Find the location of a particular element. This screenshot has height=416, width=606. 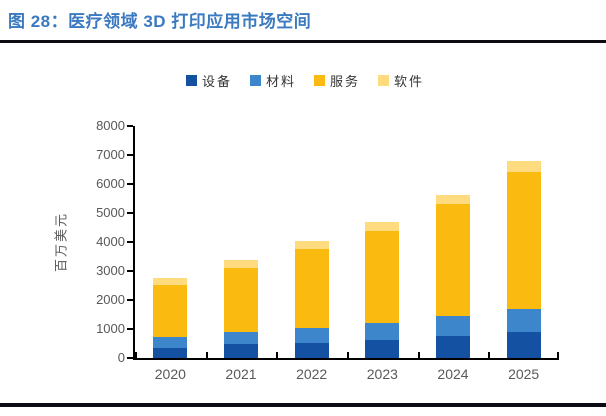

y-tick-label: 1000 is located at coordinates (110, 328).